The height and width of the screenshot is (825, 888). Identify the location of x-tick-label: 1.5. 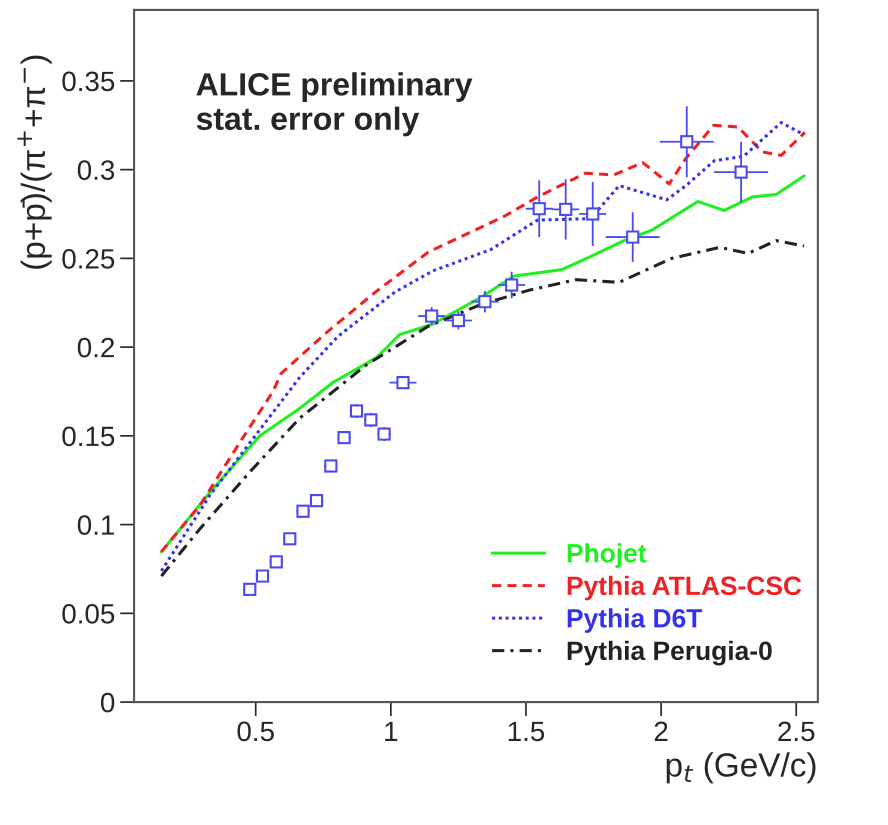
(526, 732).